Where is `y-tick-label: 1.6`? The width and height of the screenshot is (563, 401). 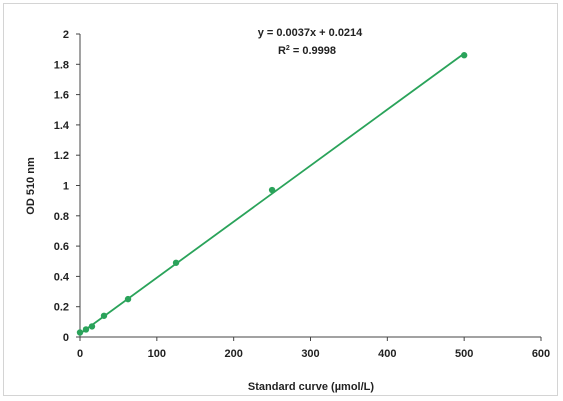
y-tick-label: 1.6 is located at coordinates (61, 96).